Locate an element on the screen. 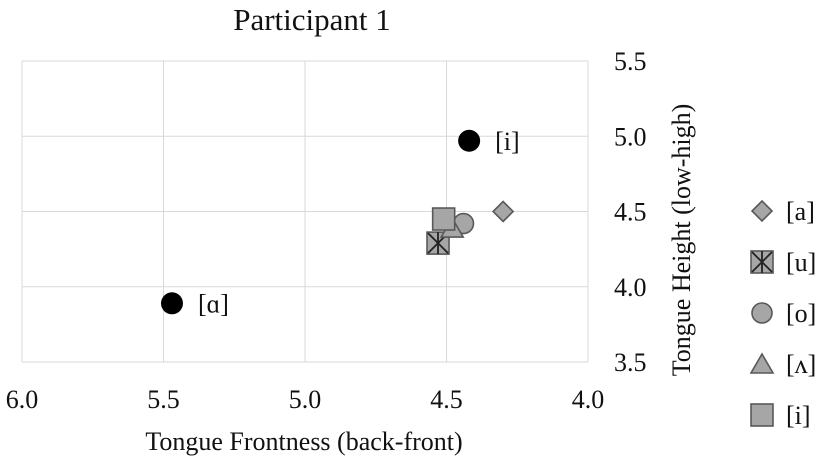  y-tick-labels: 5.5 5.0 4.5 4.0 3.5 is located at coordinates (630, 212).